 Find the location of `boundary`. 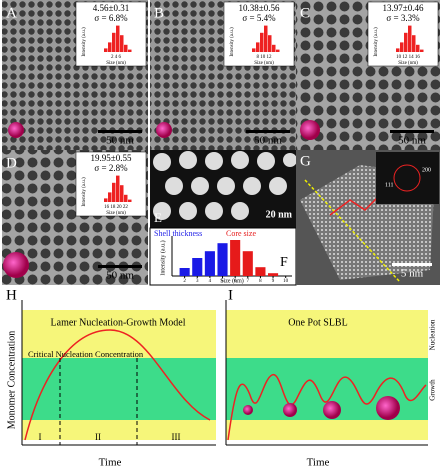

boundary is located at coordinates (352, 231).